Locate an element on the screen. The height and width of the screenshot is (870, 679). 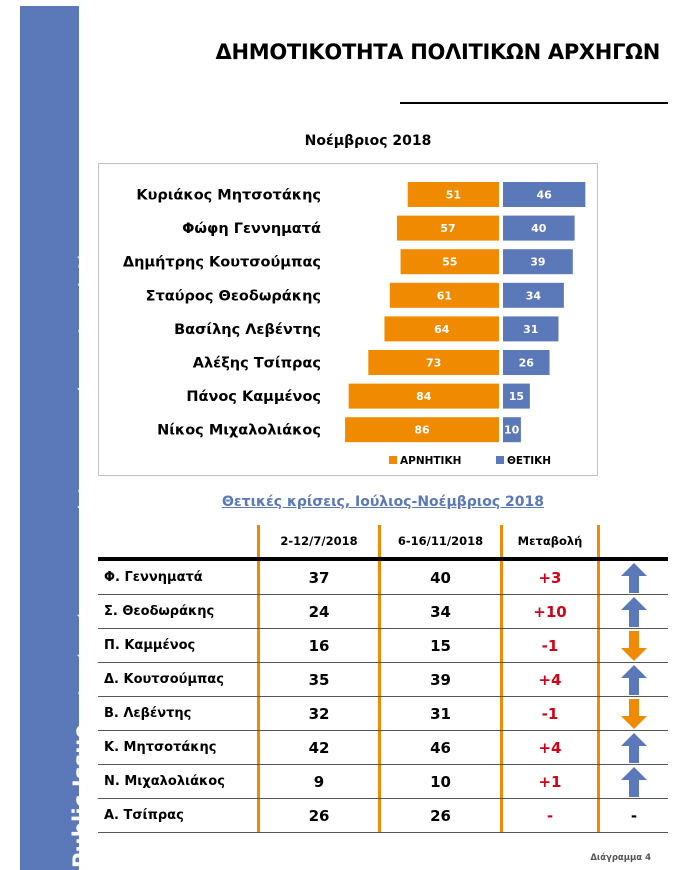
data-label-positive: 39 is located at coordinates (537, 262).